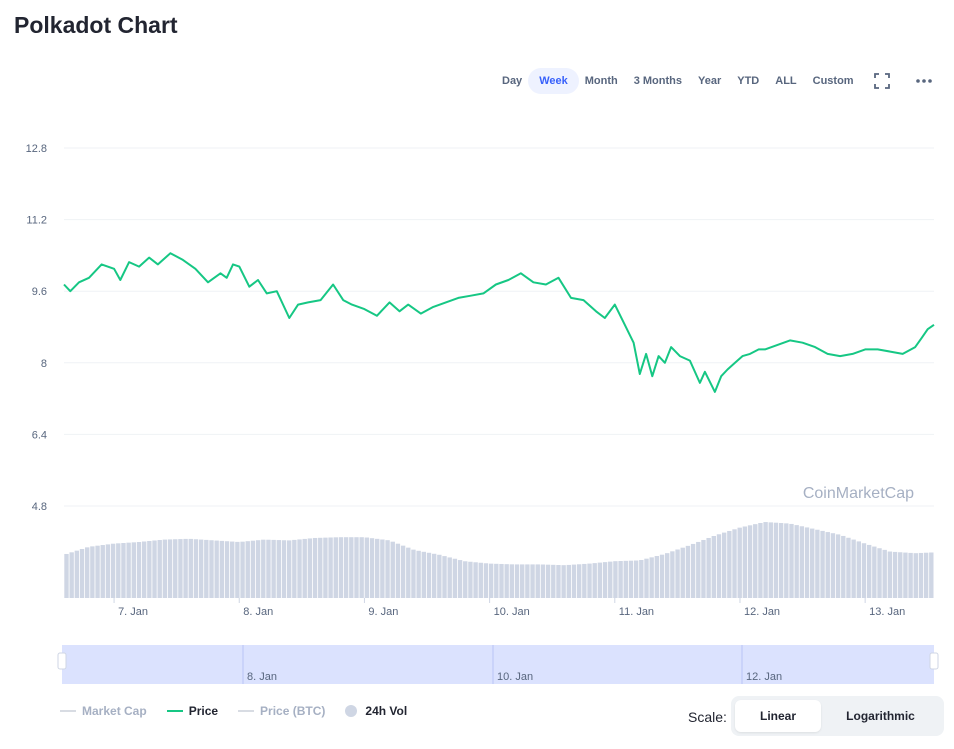 The width and height of the screenshot is (954, 749). What do you see at coordinates (778, 716) in the screenshot?
I see `scale-linear-button: Linear` at bounding box center [778, 716].